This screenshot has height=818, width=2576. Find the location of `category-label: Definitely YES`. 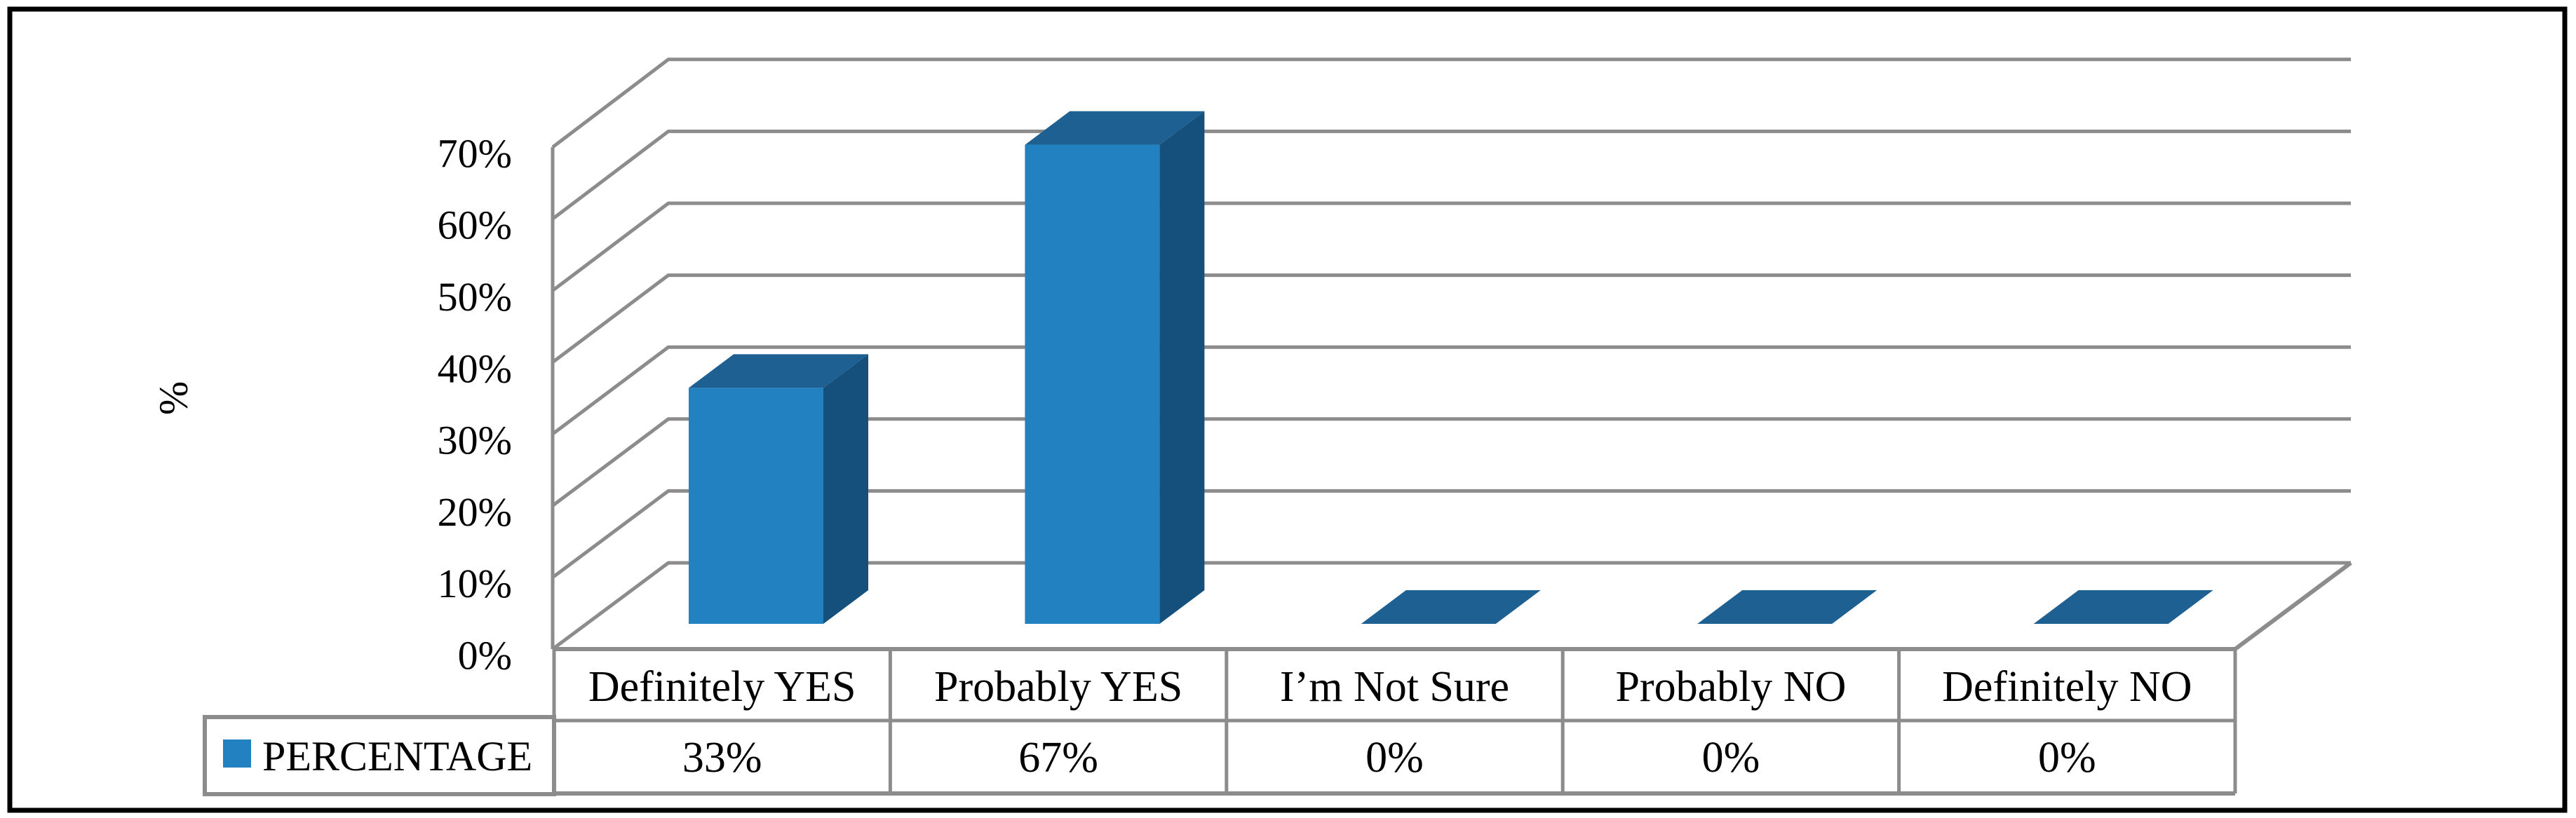

category-label: Definitely YES is located at coordinates (722, 687).